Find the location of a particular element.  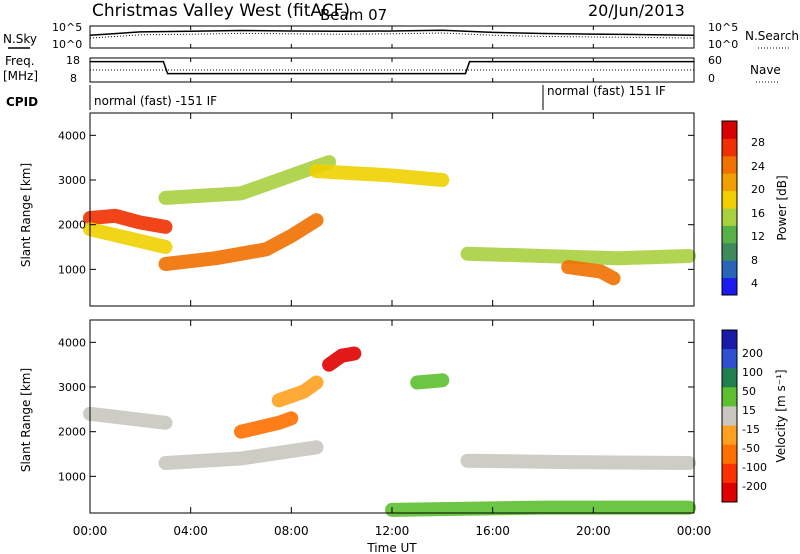

power-cbar-tick-16: 16 is located at coordinates (758, 213).